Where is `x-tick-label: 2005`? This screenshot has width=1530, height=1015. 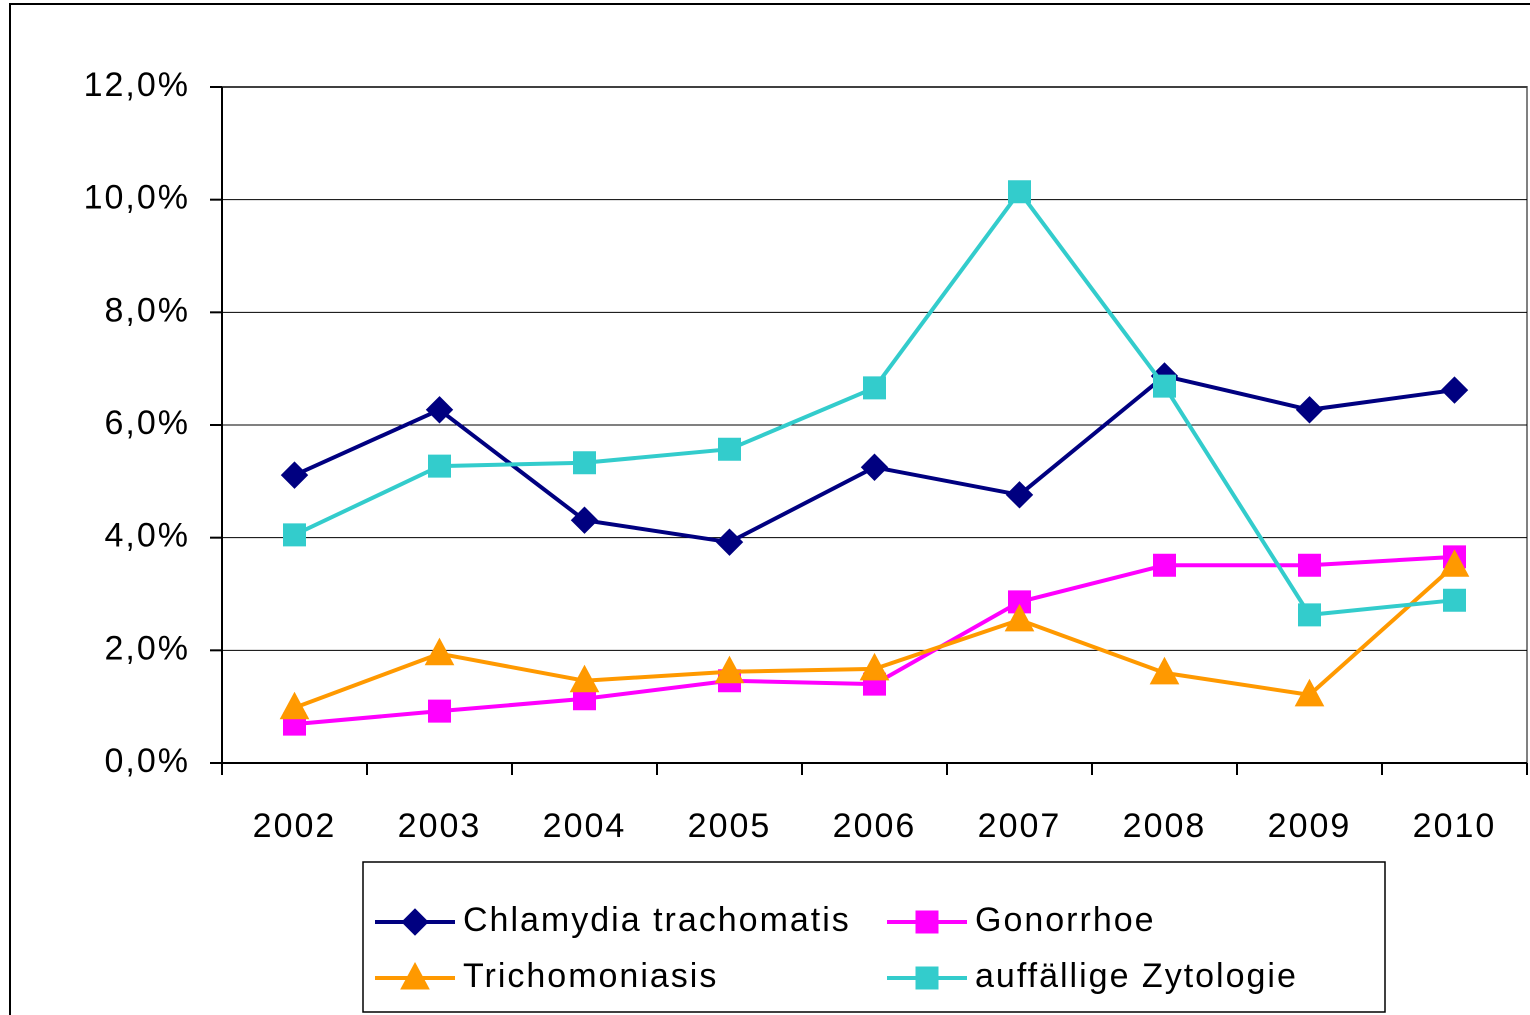 x-tick-label: 2005 is located at coordinates (730, 826).